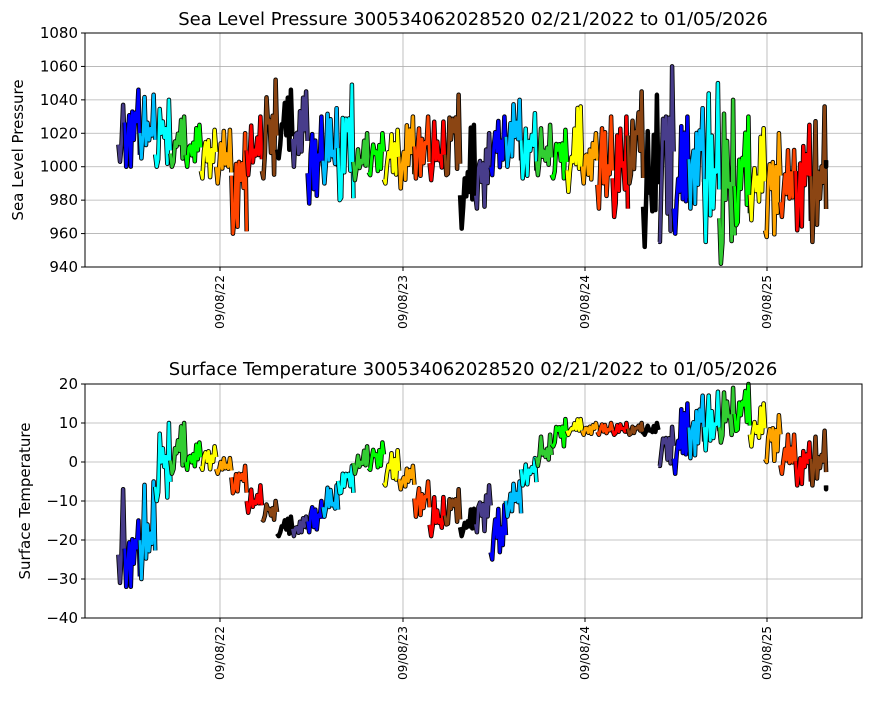 This screenshot has height=704, width=870. What do you see at coordinates (18, 149) in the screenshot?
I see `pressure-ylabel: Sea Level Pressure` at bounding box center [18, 149].